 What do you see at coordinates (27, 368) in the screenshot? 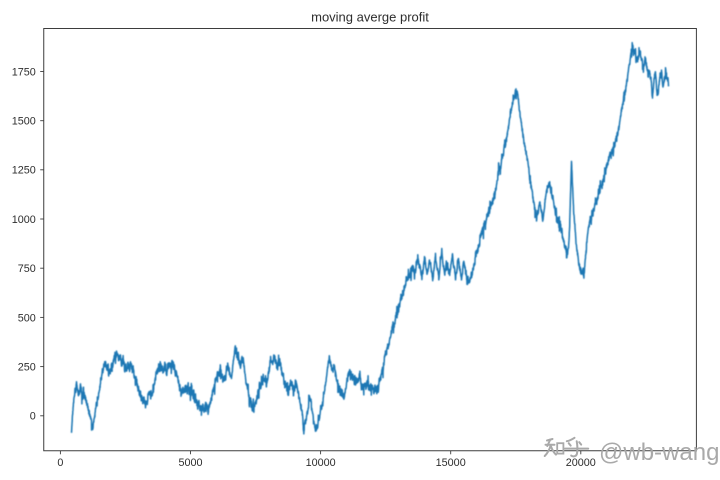
I see `svg-text: 250` at bounding box center [27, 368].